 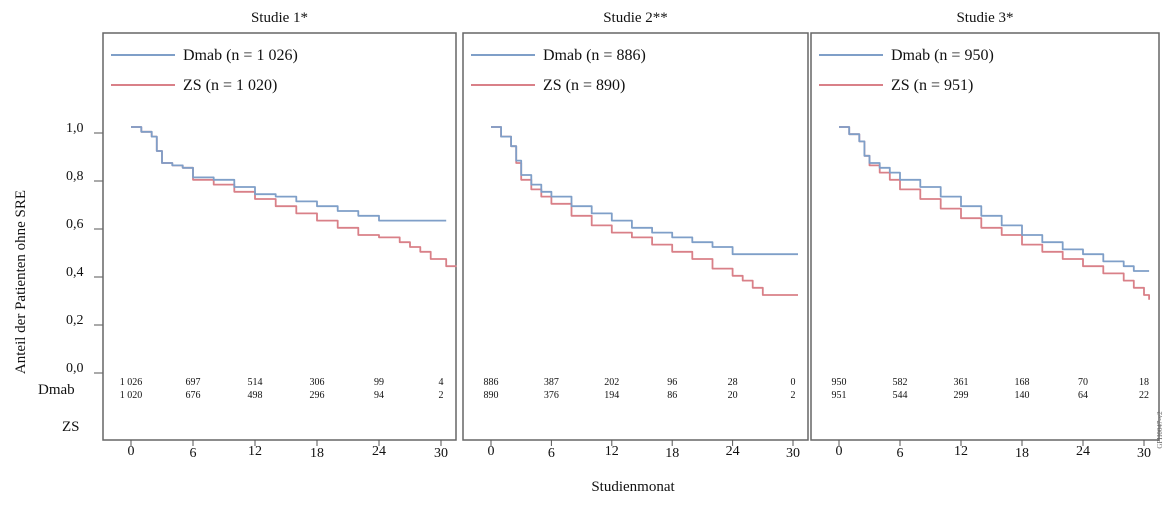 I want to click on risk-row-label-dmab: Dmab, so click(x=56, y=390).